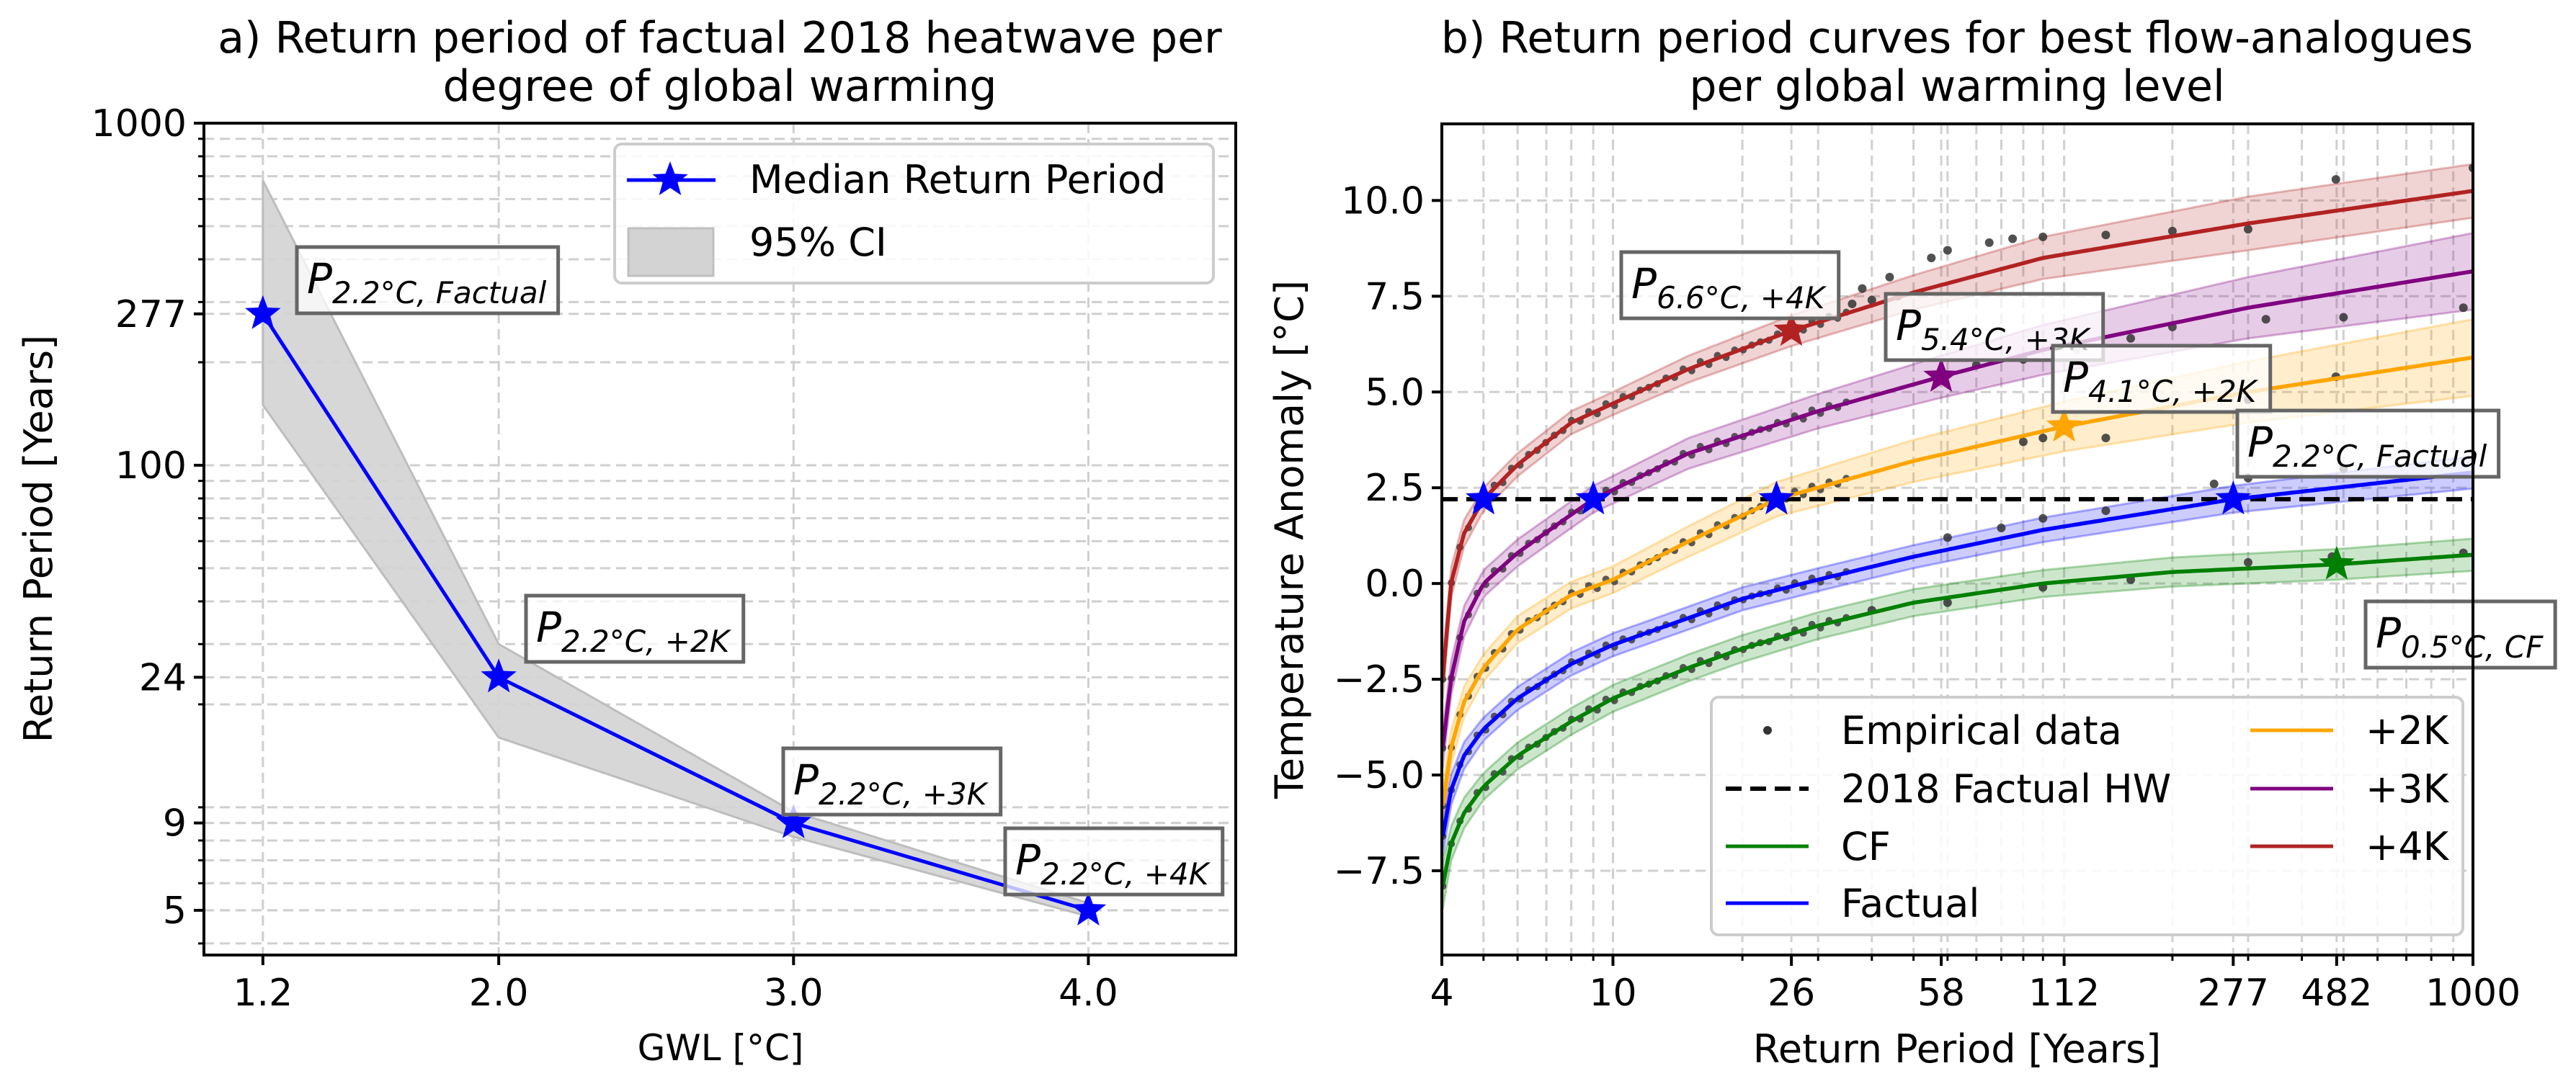 This screenshot has height=1089, width=2576. Describe the element at coordinates (1395, 584) in the screenshot. I see `y-tick-label: 0.0` at that location.